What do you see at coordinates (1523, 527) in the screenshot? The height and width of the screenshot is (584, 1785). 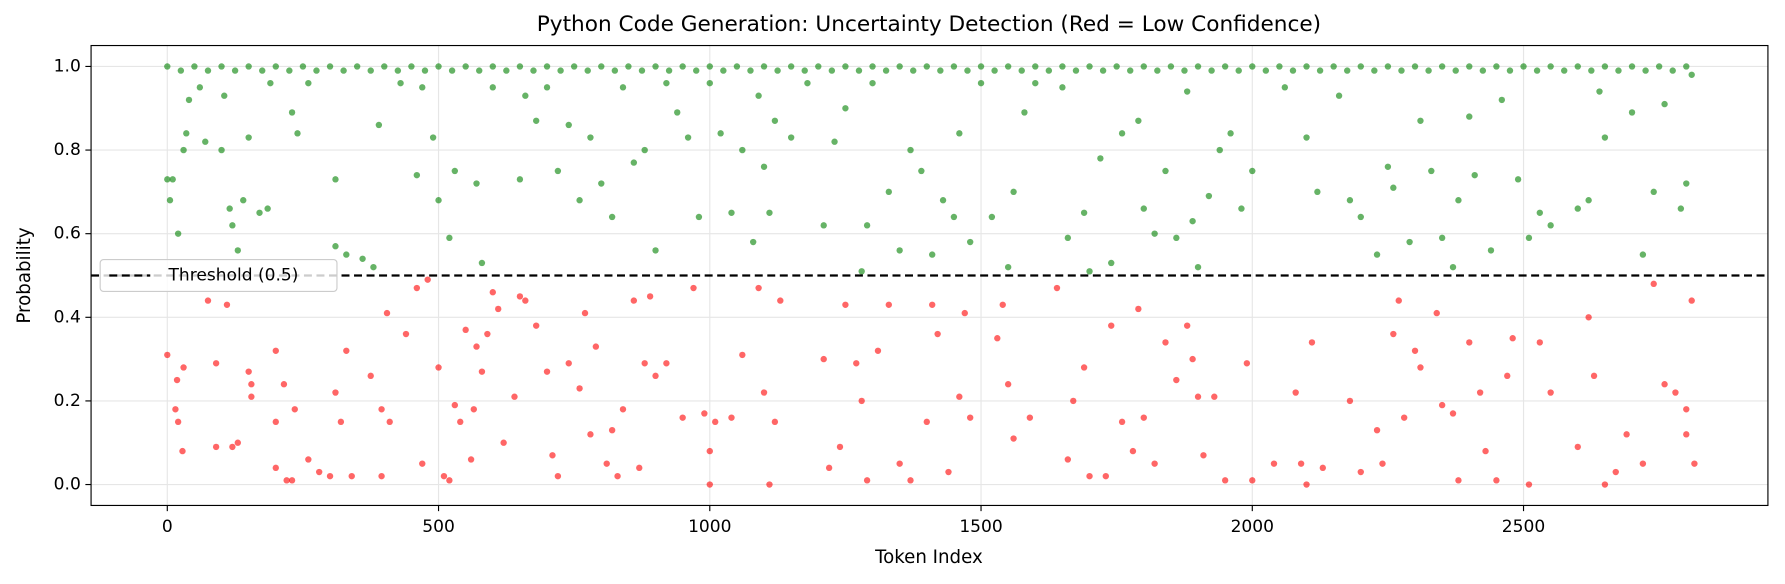 I see `x-tick-label: 2500` at bounding box center [1523, 527].